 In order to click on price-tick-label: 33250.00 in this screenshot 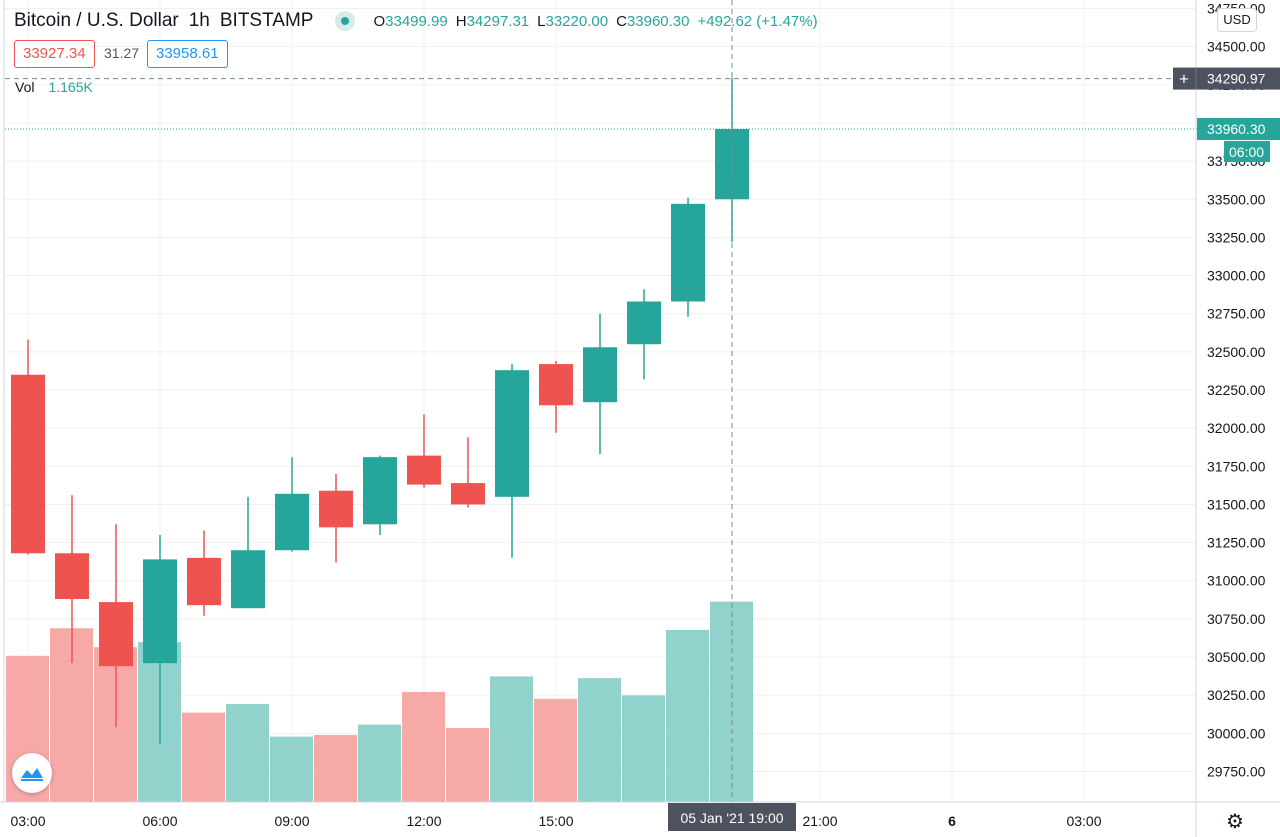, I will do `click(1236, 237)`.